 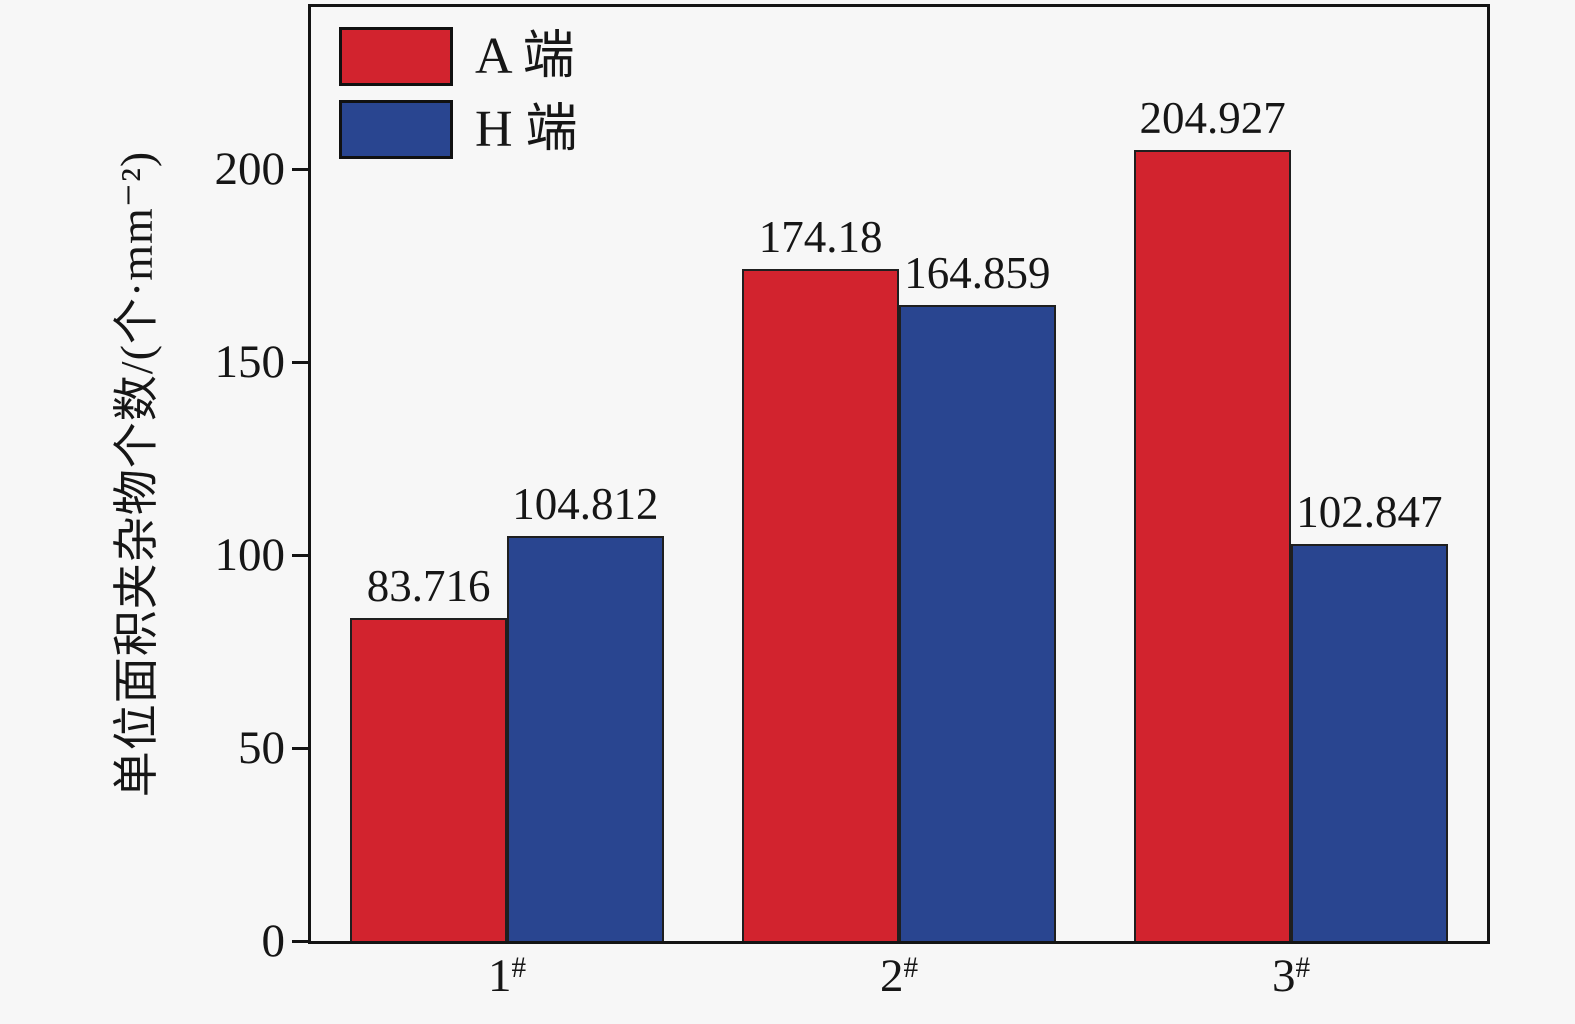 What do you see at coordinates (585, 738) in the screenshot?
I see `bar-H 端-1#` at bounding box center [585, 738].